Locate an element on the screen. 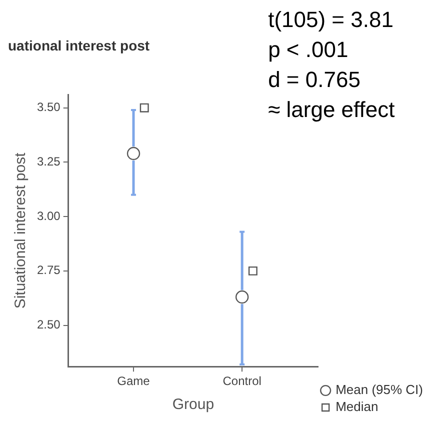 This screenshot has width=441, height=426. y-tick-label: 2.50 is located at coordinates (48, 325).